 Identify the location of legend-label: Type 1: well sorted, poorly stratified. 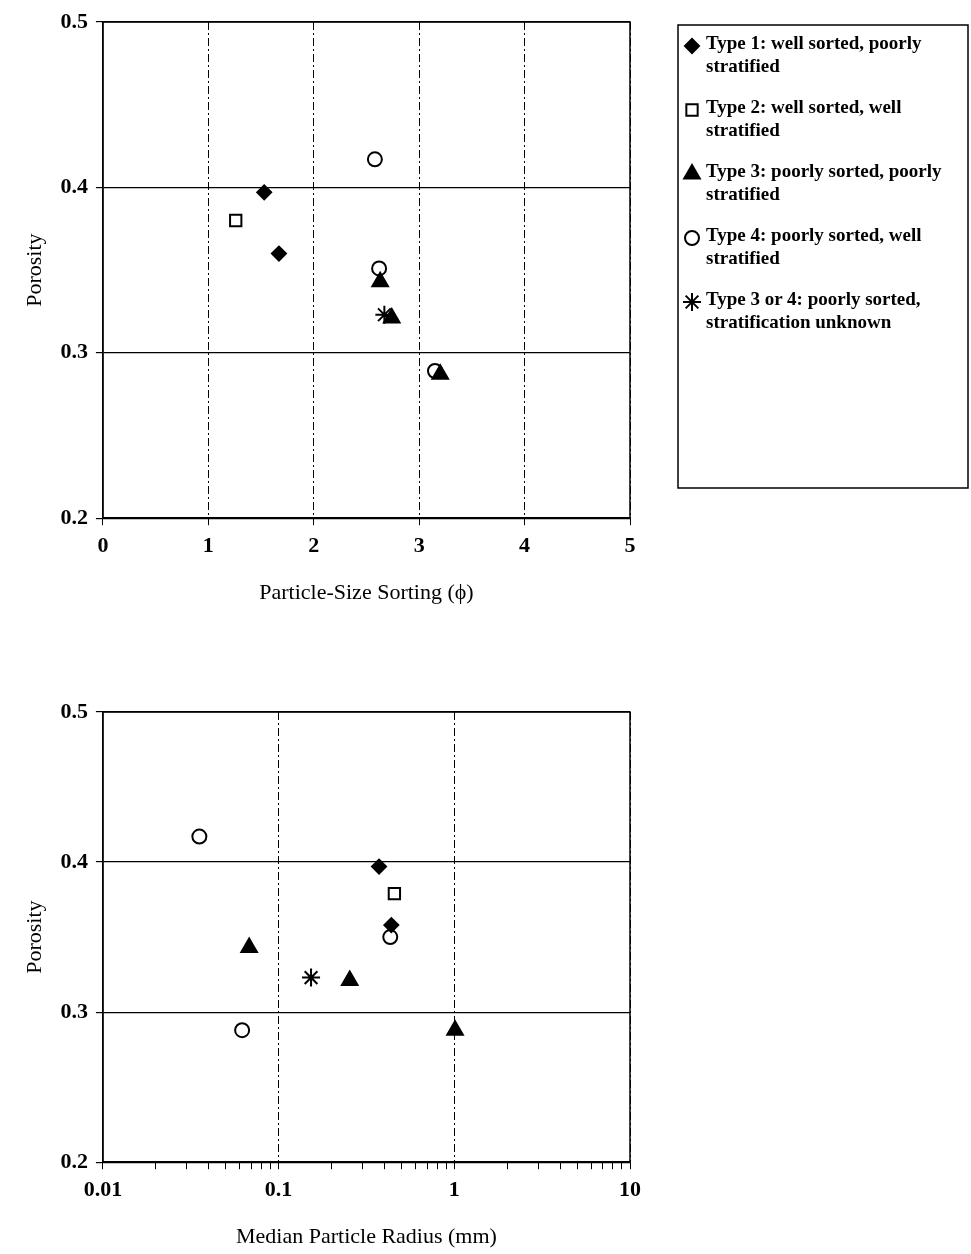
(814, 54).